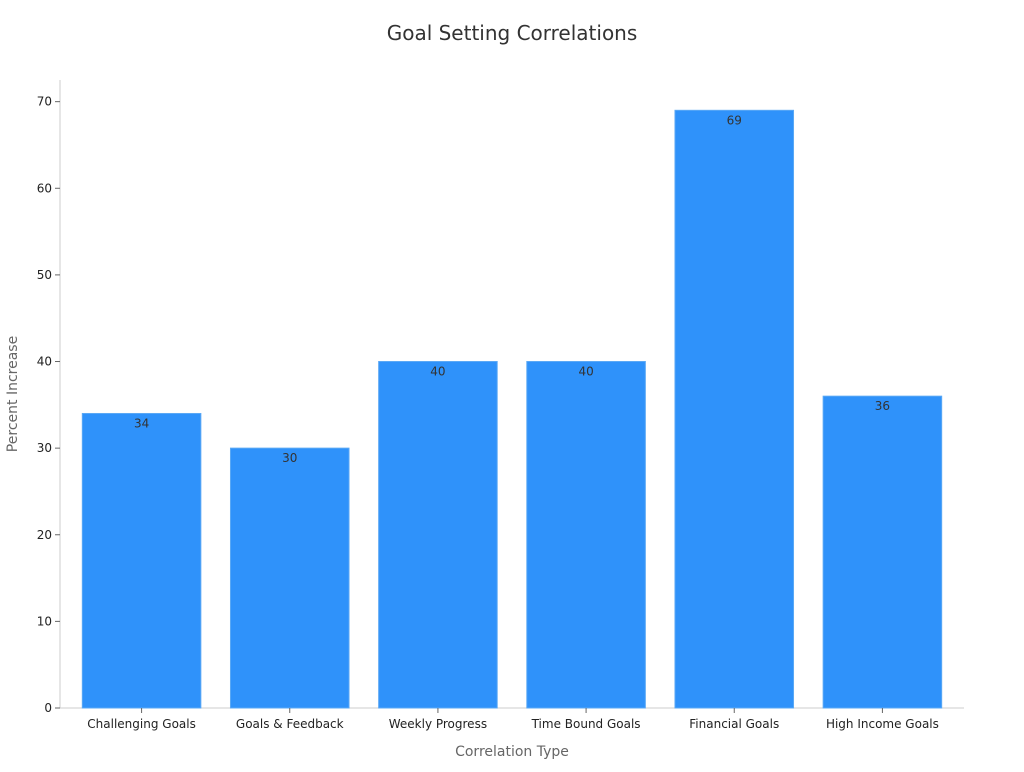  Describe the element at coordinates (44, 102) in the screenshot. I see `y-tick-label: 70` at that location.